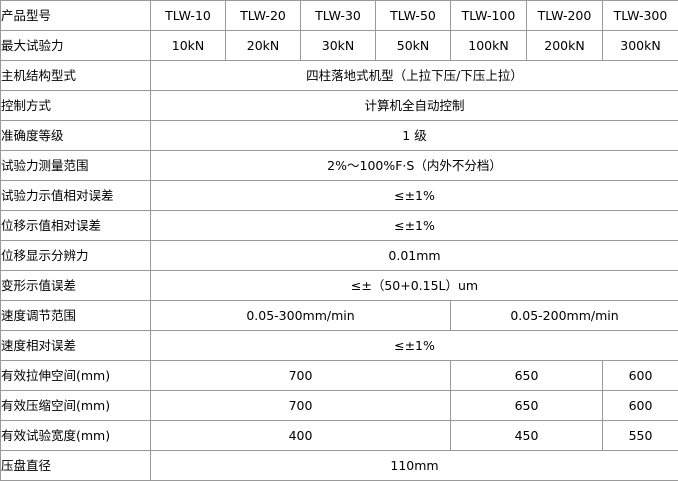  Describe the element at coordinates (76, 16) in the screenshot. I see `header-cell-model: 产品型号` at that location.